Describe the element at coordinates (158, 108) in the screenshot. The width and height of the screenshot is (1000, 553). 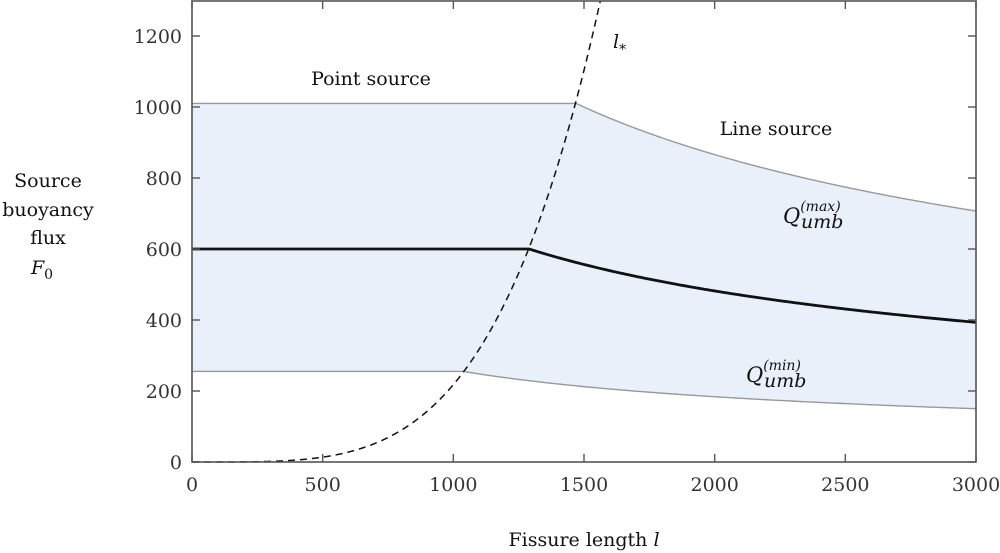
I see `y-tick-label: 1000` at that location.